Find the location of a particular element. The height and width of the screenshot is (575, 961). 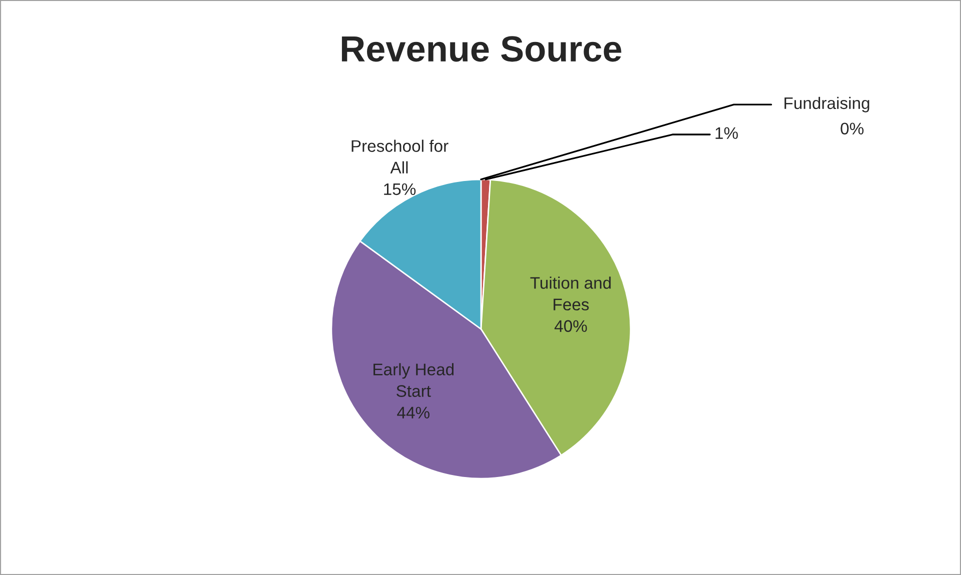

slice-label: Tuition and Fees is located at coordinates (570, 293).